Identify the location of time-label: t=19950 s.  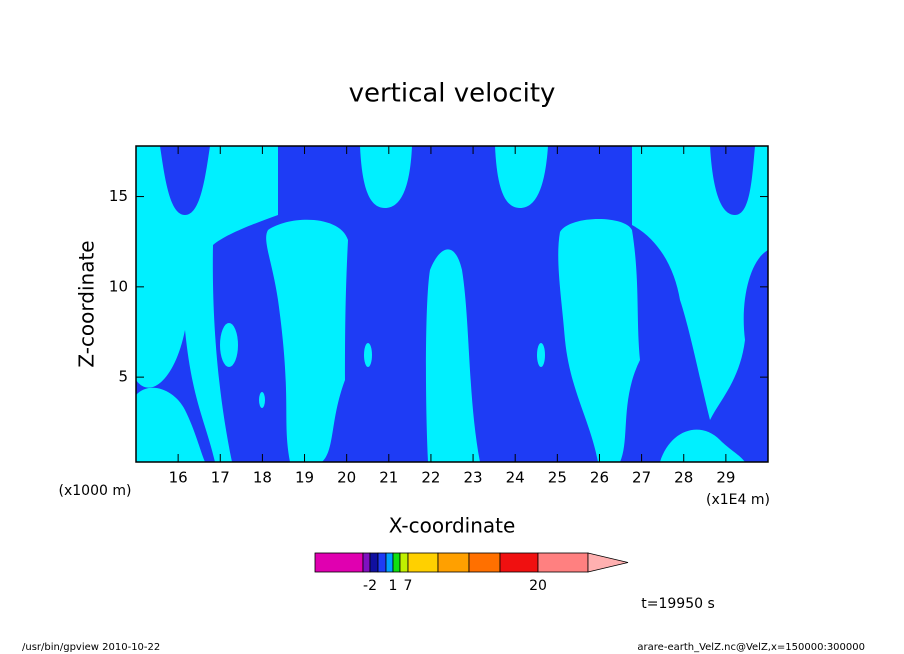
(678, 604).